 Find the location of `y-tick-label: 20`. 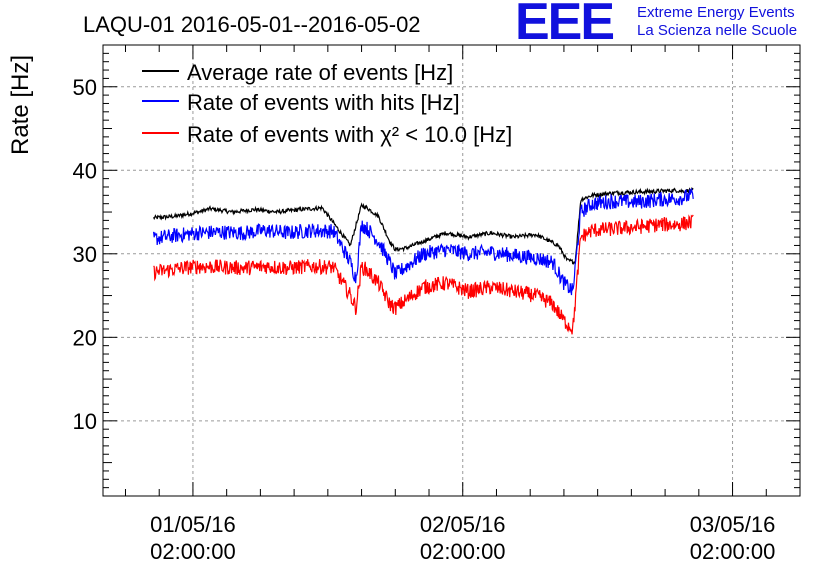

y-tick-label: 20 is located at coordinates (85, 337).